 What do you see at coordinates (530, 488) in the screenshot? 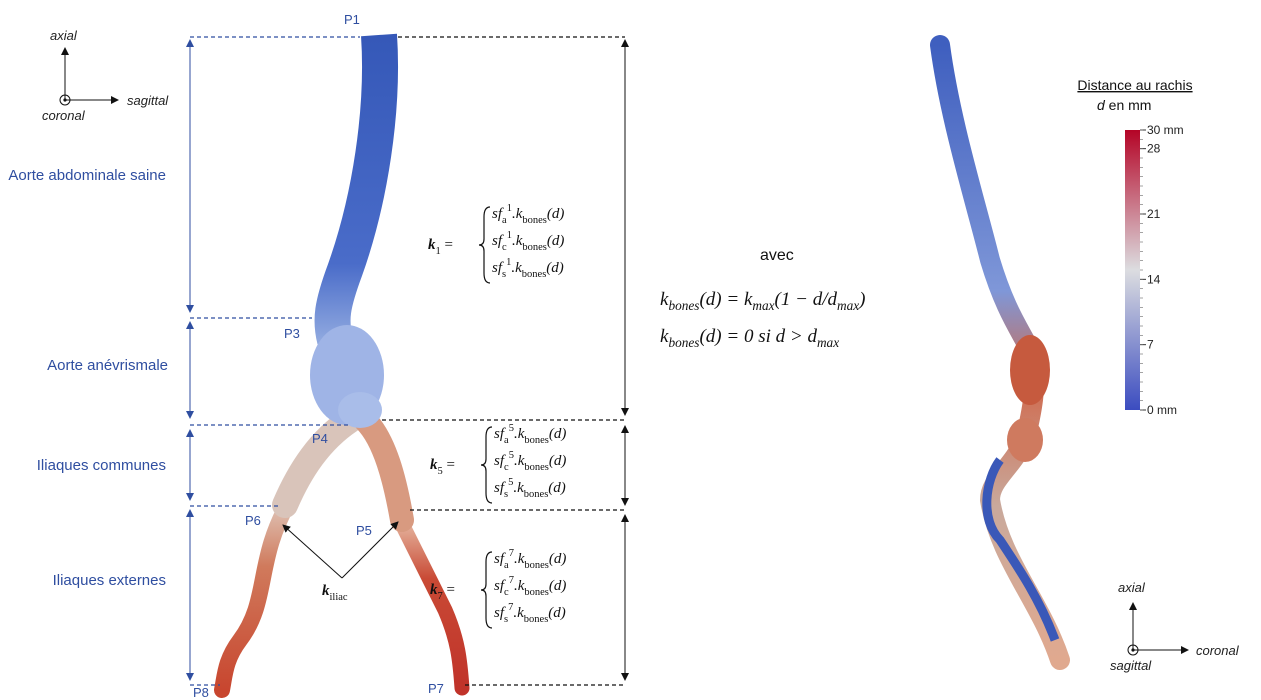
I see `formula-line: sfs5.kbones(d)` at bounding box center [530, 488].